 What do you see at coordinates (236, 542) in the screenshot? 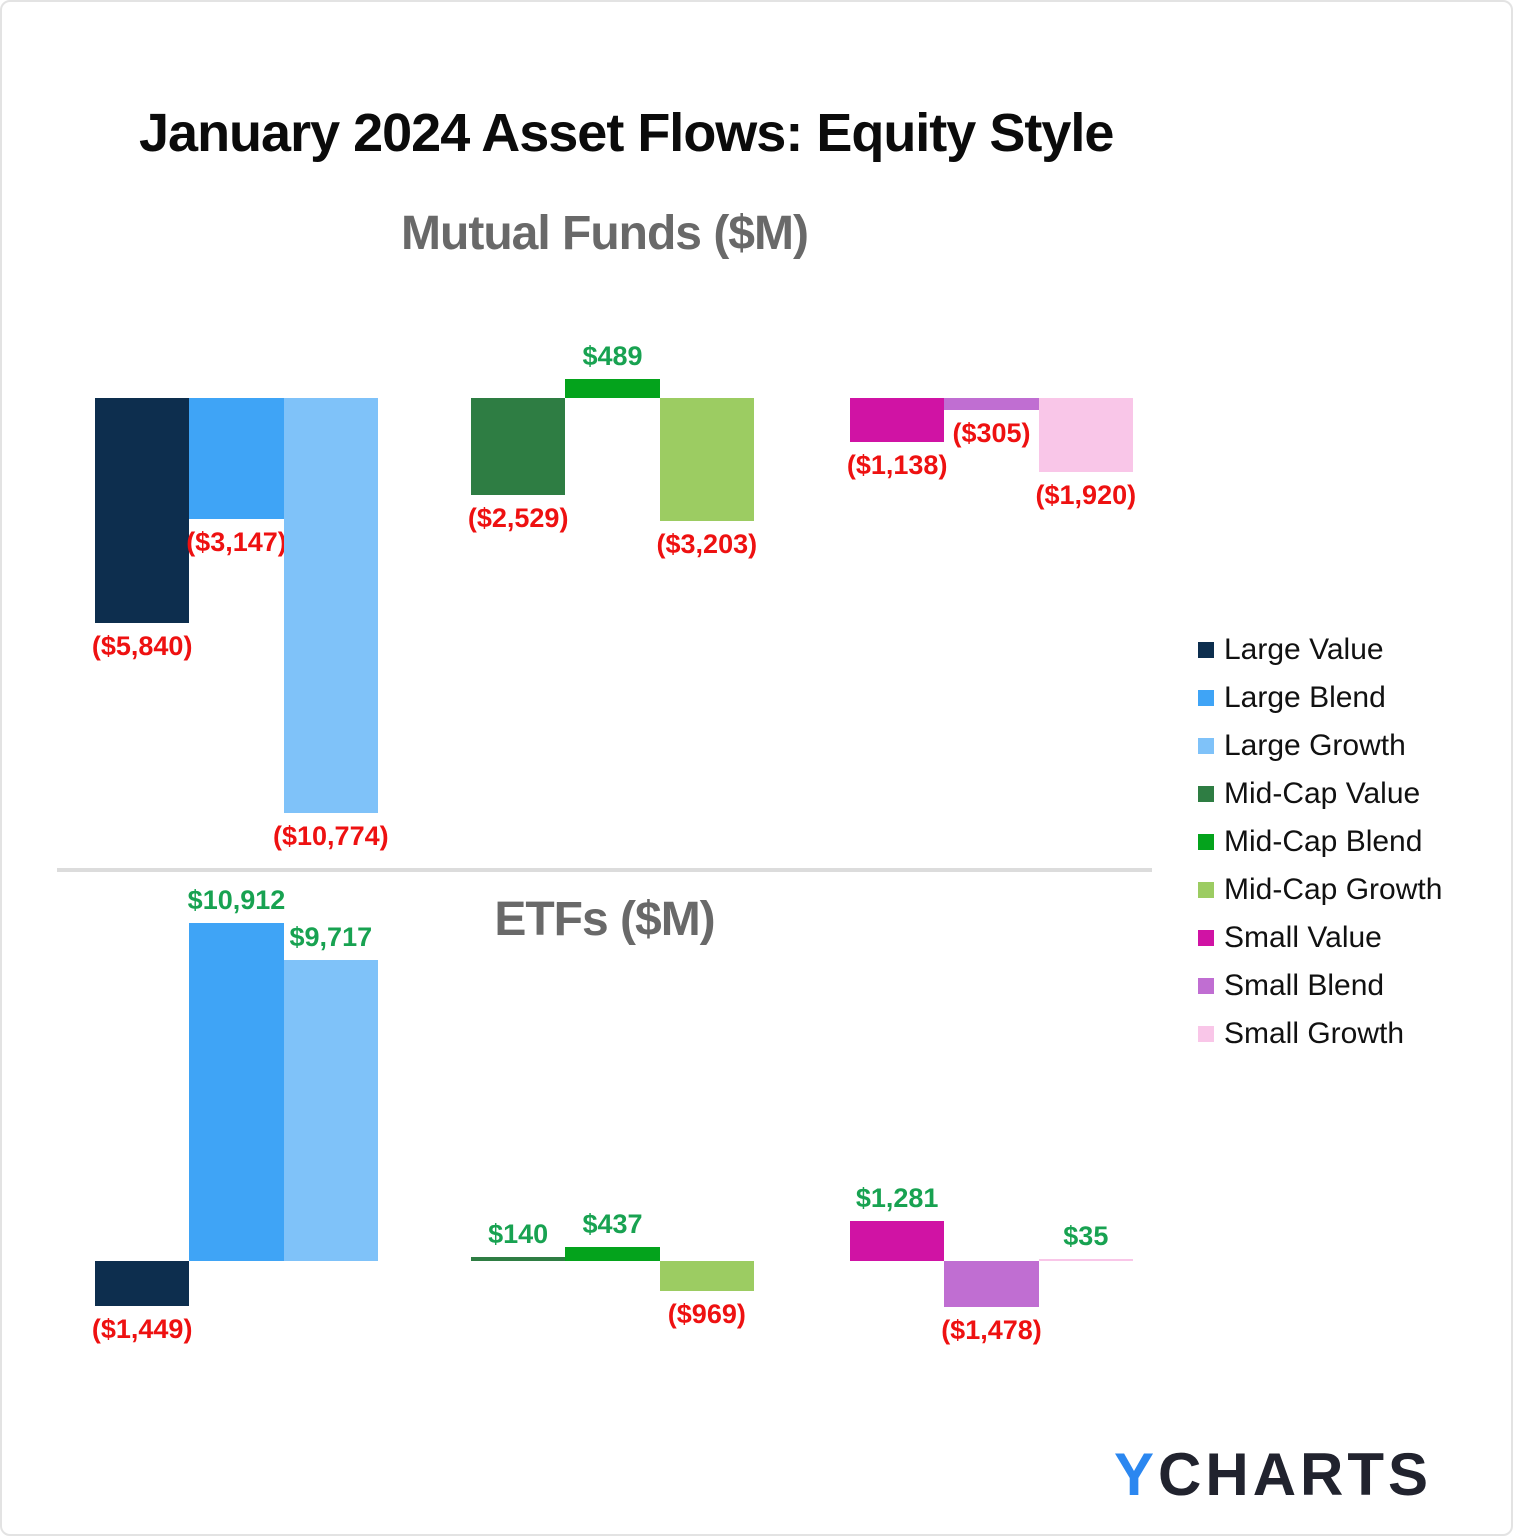
I see `value-label-mutual-funds-large-blend: ($3,147)` at bounding box center [236, 542].